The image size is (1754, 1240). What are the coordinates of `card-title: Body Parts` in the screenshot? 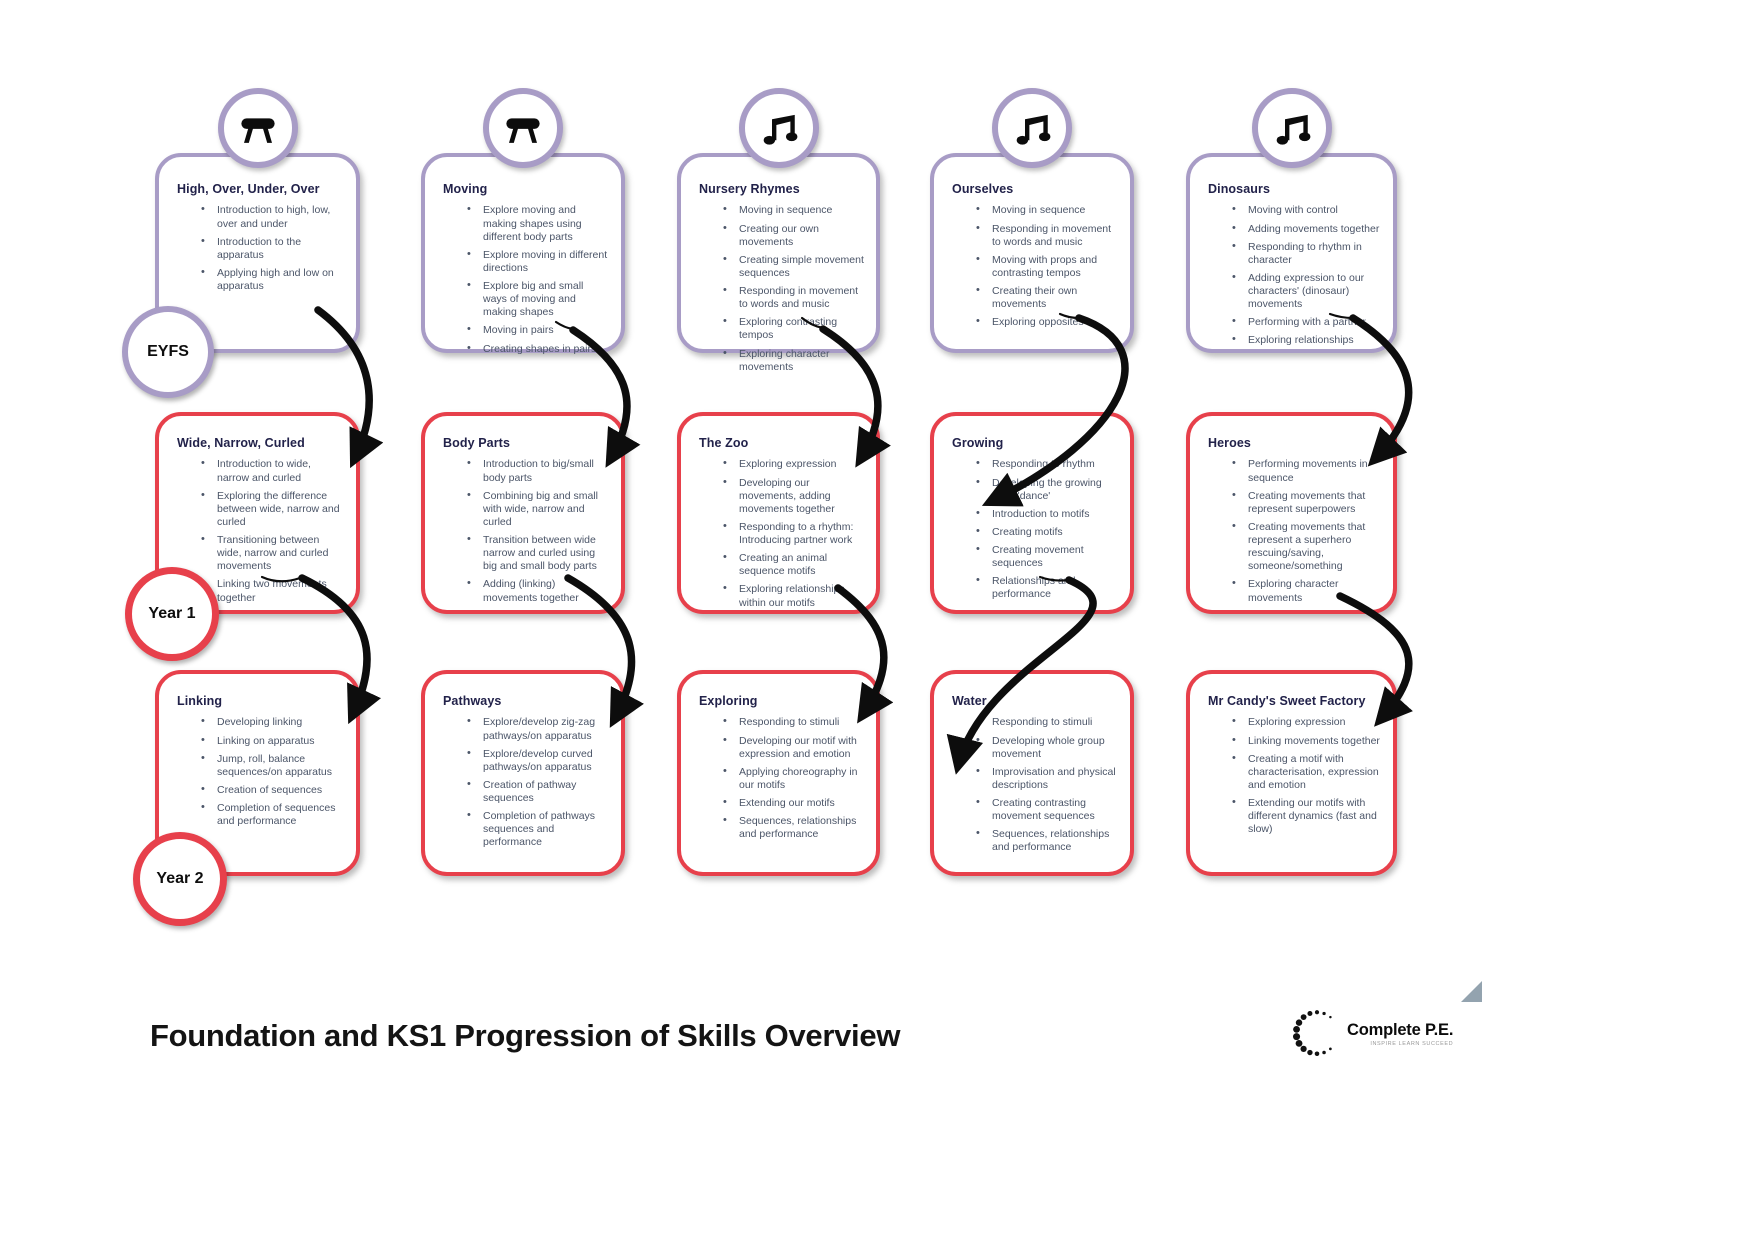 It's located at (476, 443).